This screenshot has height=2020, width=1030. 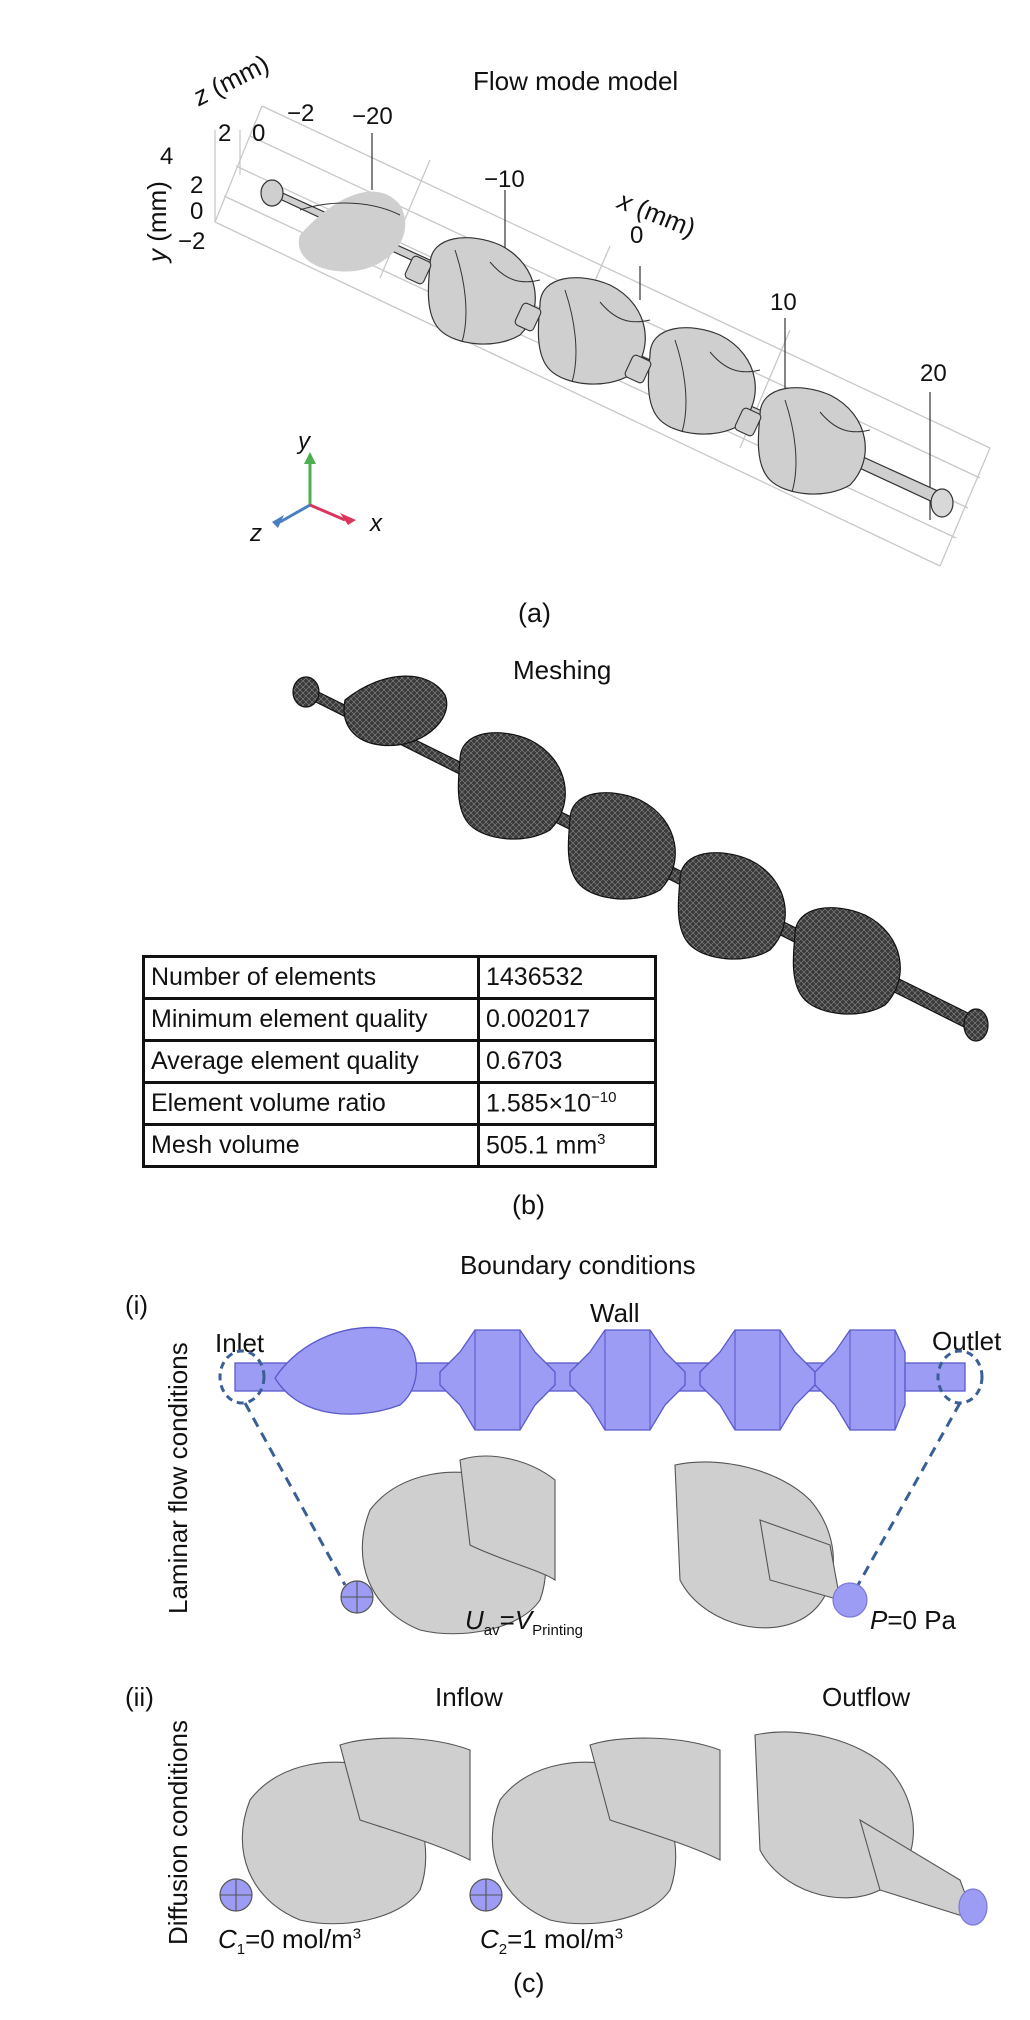 I want to click on row-name: Element volume ratio, so click(x=311, y=1103).